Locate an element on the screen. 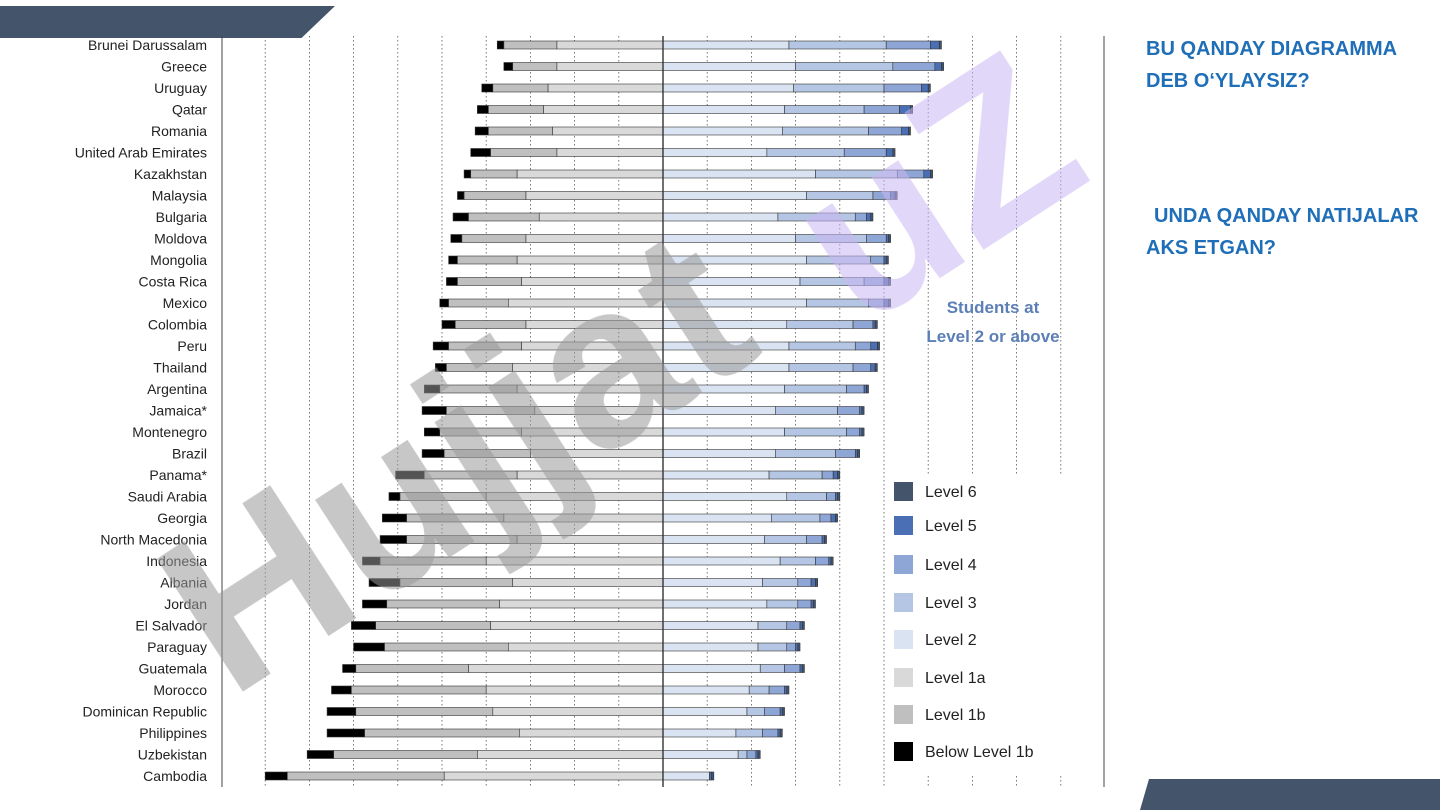 The width and height of the screenshot is (1440, 810). category-label: Bulgaria is located at coordinates (182, 217).